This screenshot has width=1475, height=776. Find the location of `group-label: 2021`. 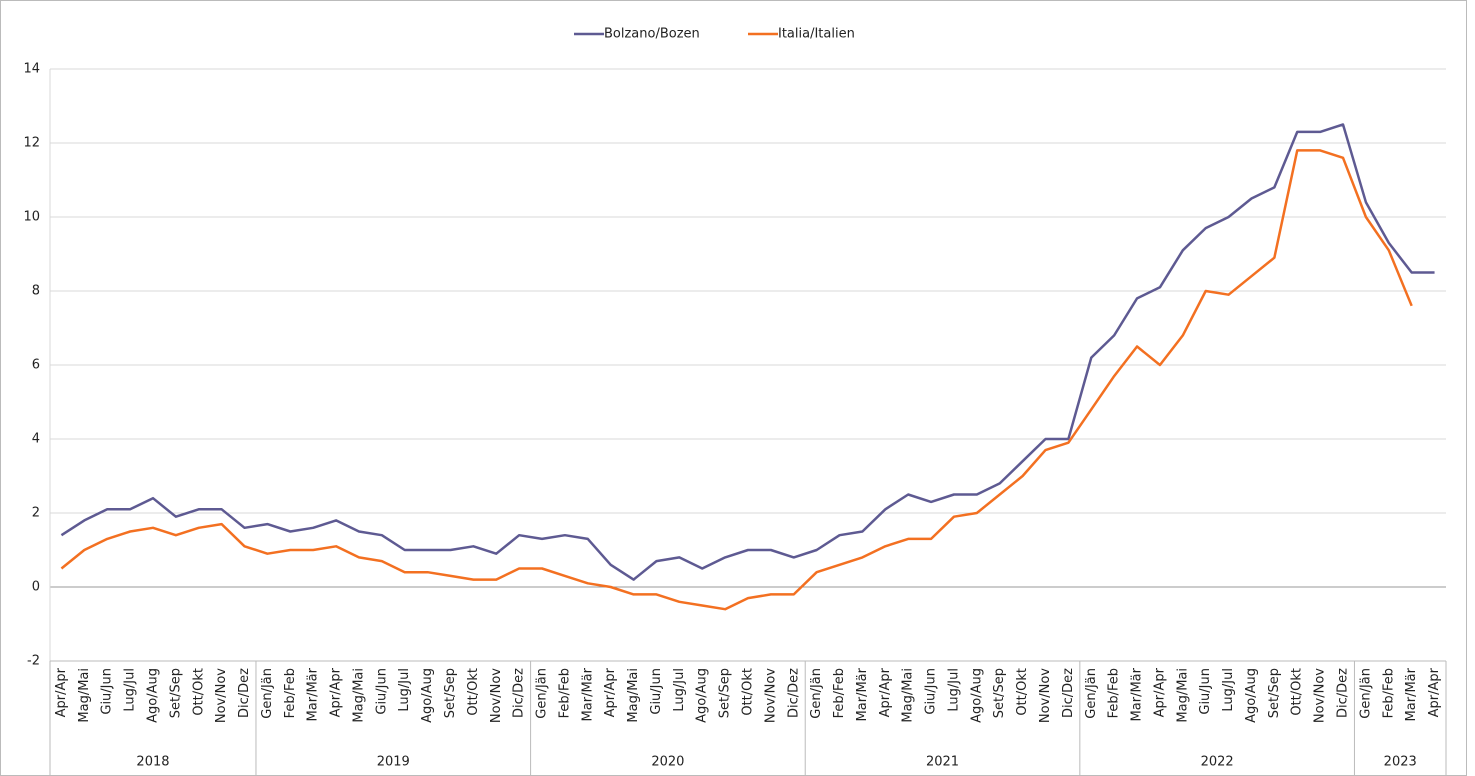

group-label: 2021 is located at coordinates (942, 762).